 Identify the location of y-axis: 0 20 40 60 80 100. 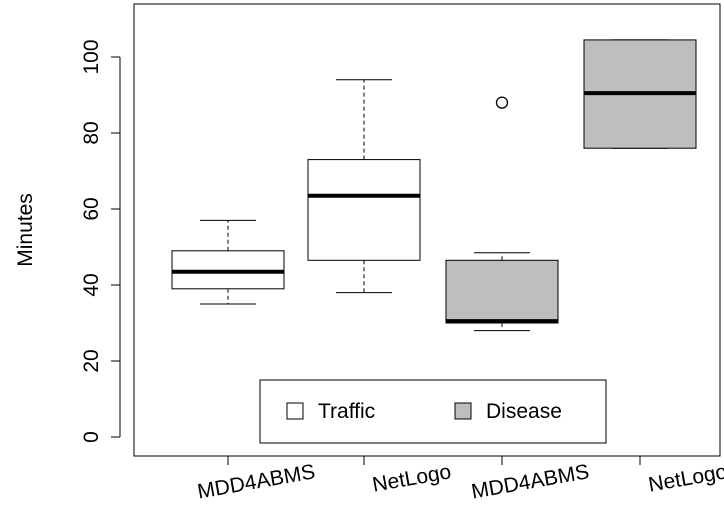
(100, 241).